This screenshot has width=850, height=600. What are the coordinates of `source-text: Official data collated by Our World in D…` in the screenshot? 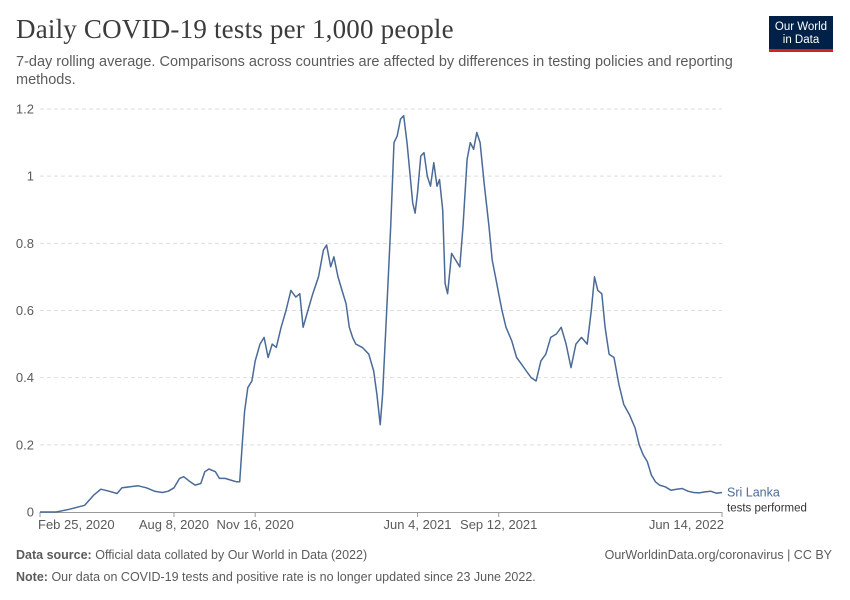 It's located at (231, 555).